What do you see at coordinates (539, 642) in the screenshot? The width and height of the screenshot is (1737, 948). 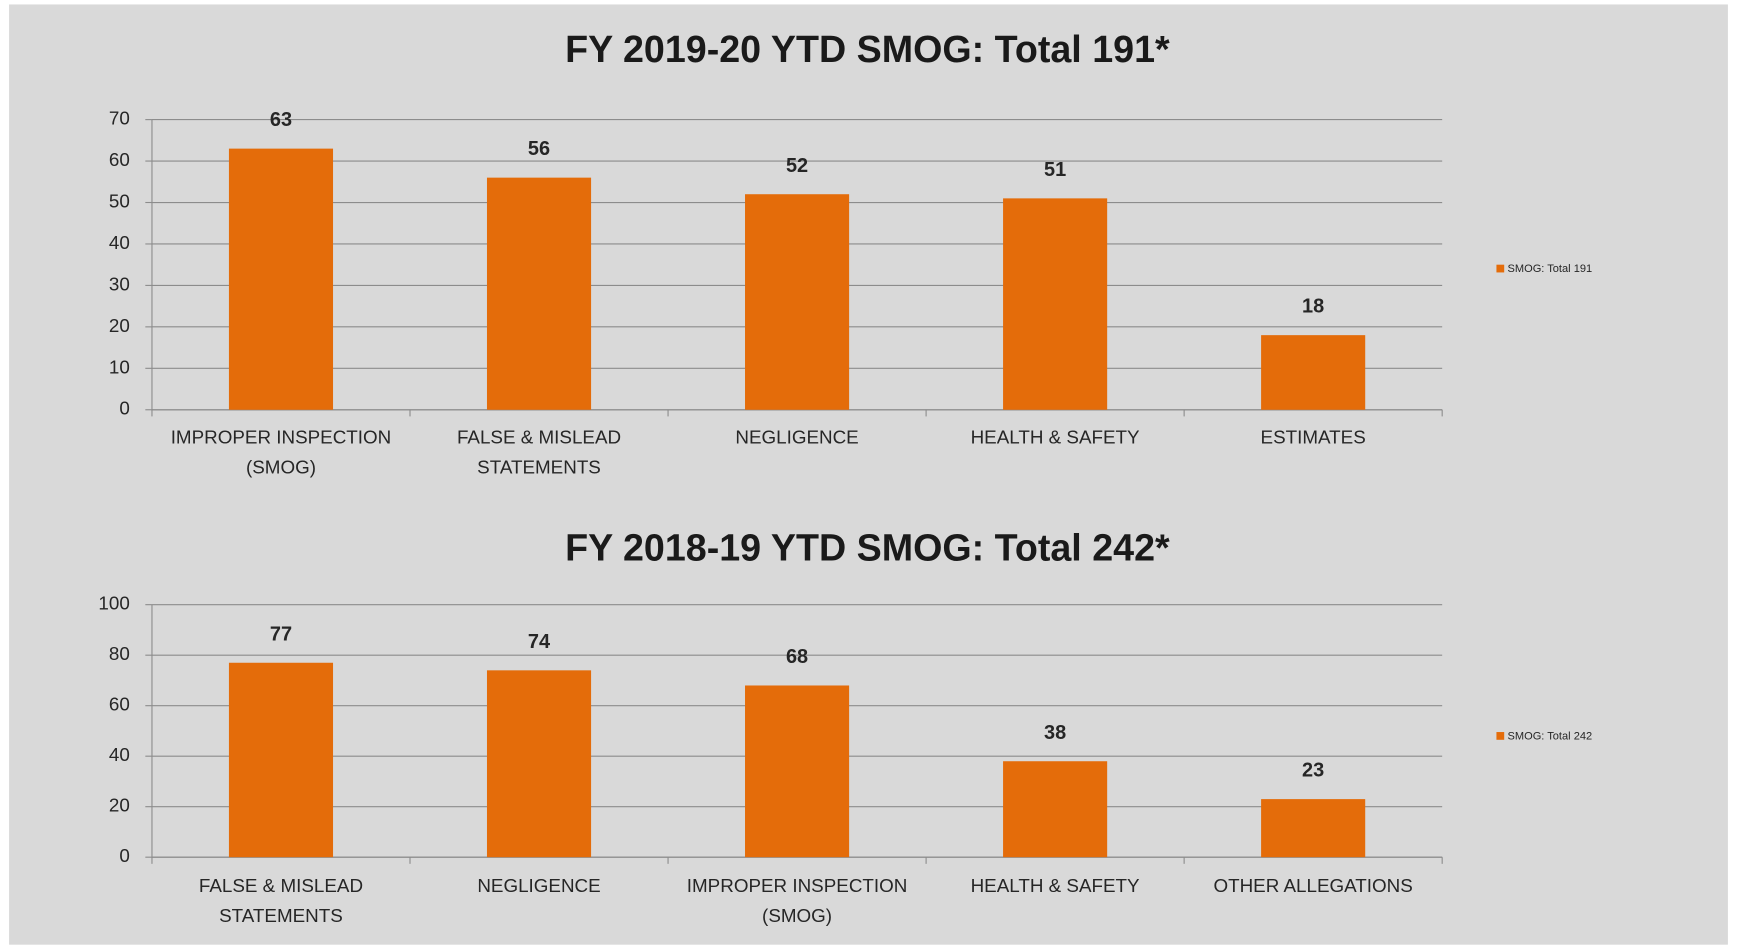 I see `data-label: 74` at bounding box center [539, 642].